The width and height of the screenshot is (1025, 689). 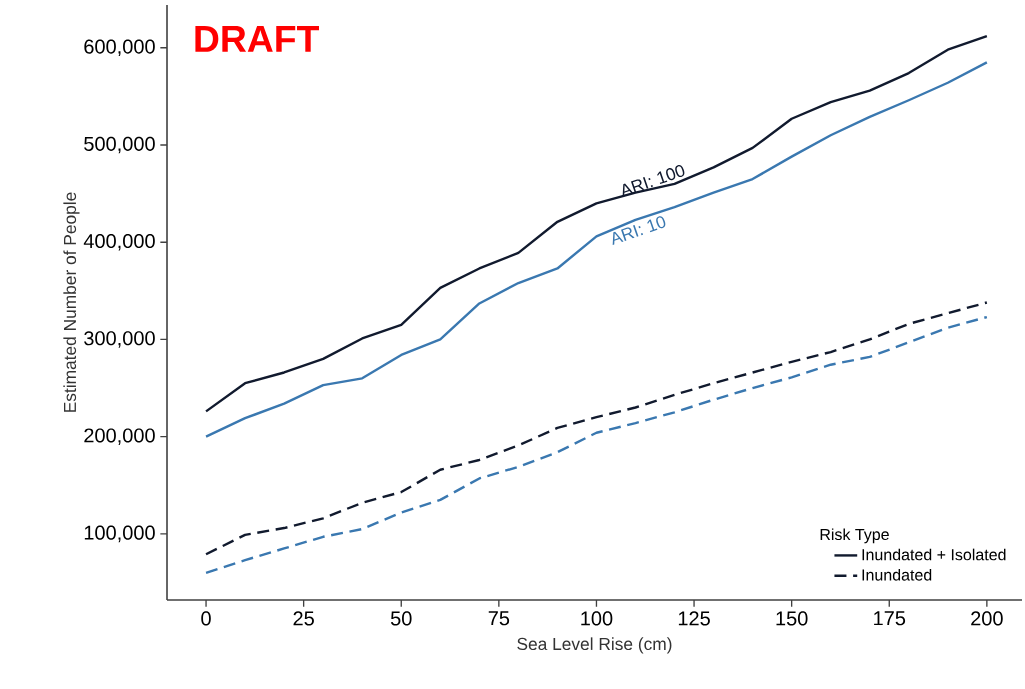 What do you see at coordinates (499, 618) in the screenshot?
I see `x-tick-label: 75` at bounding box center [499, 618].